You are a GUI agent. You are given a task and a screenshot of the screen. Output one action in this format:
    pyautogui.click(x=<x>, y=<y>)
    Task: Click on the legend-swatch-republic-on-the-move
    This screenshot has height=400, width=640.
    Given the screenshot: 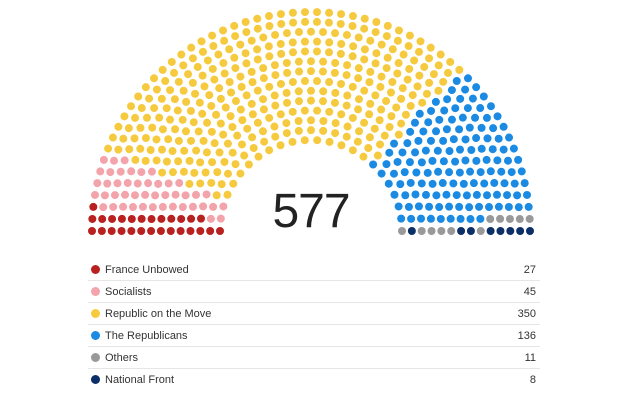 What is the action you would take?
    pyautogui.click(x=95, y=313)
    